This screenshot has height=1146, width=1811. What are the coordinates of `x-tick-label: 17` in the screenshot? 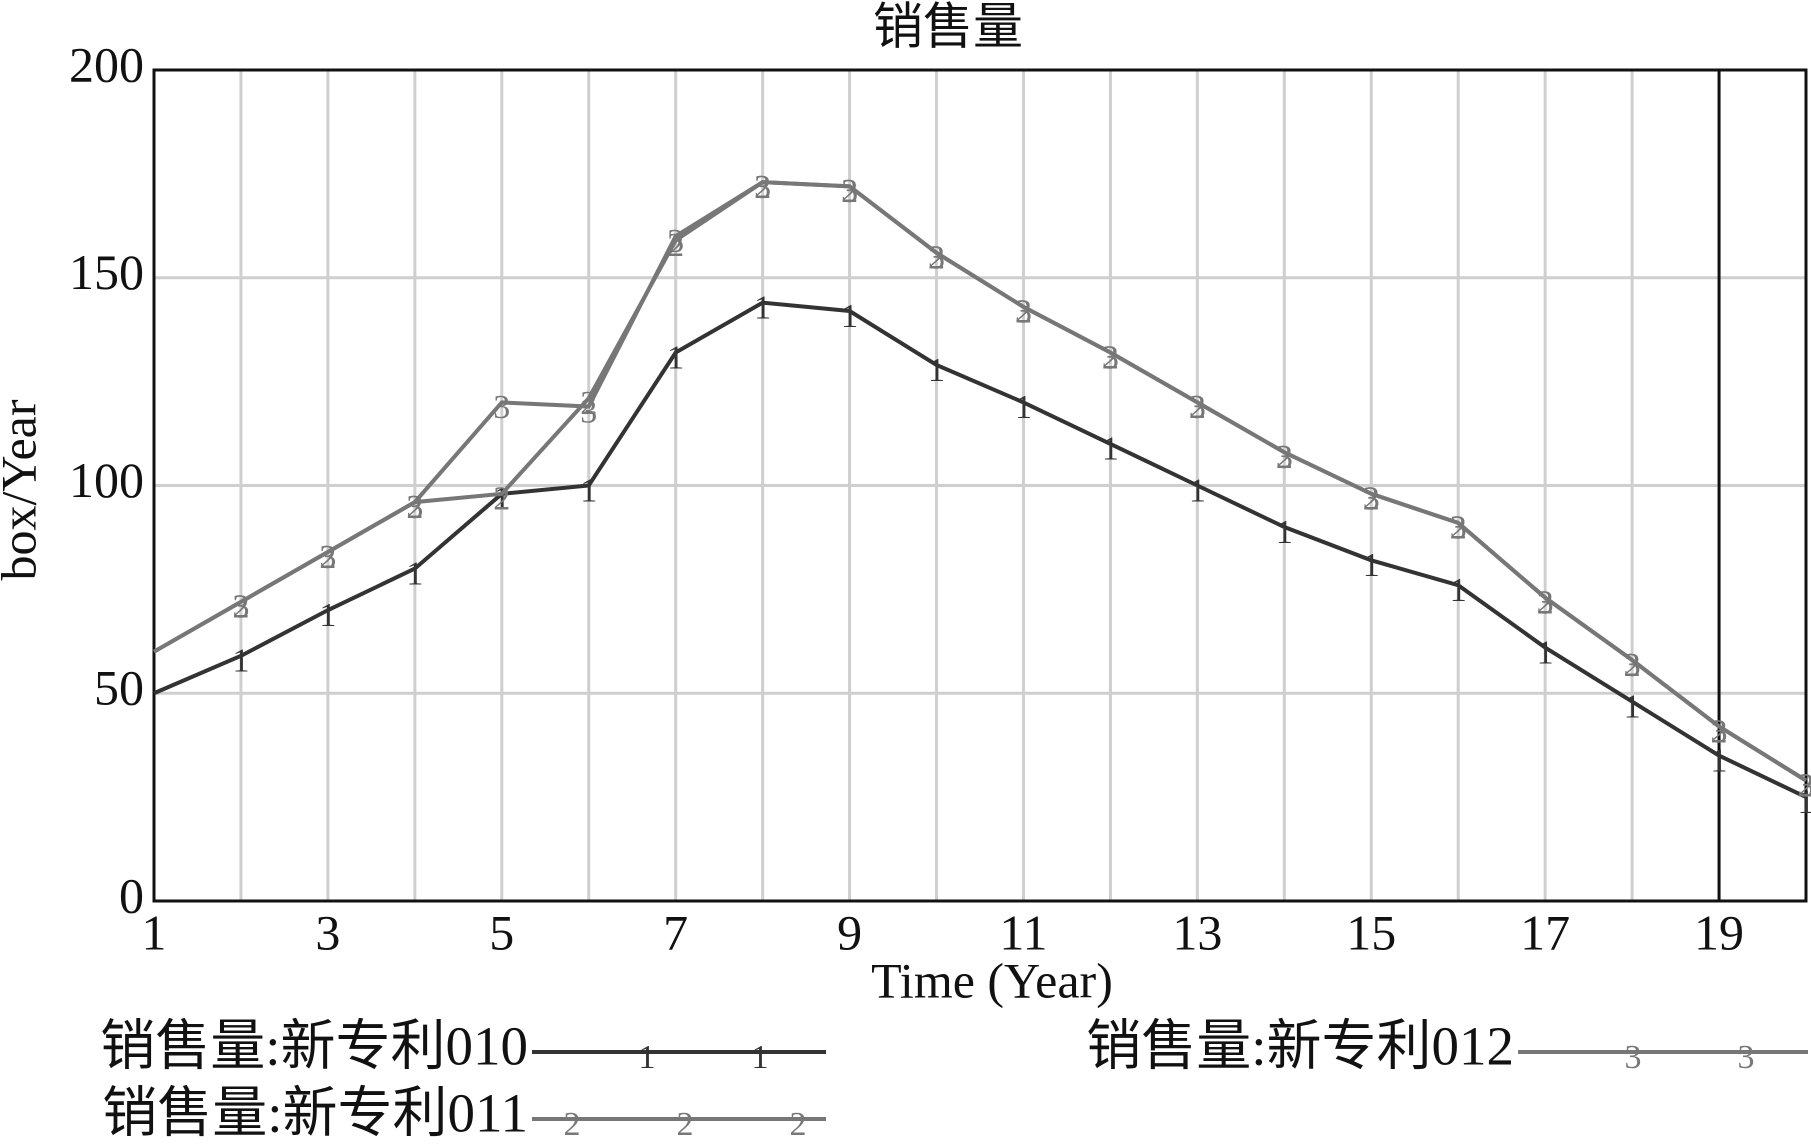 It's located at (1545, 932).